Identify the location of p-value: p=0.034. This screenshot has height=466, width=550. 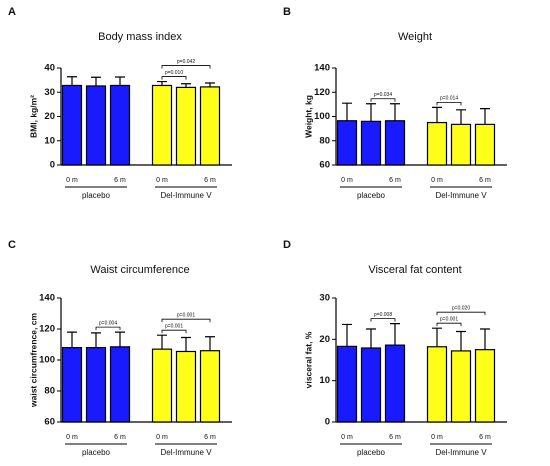
(383, 95).